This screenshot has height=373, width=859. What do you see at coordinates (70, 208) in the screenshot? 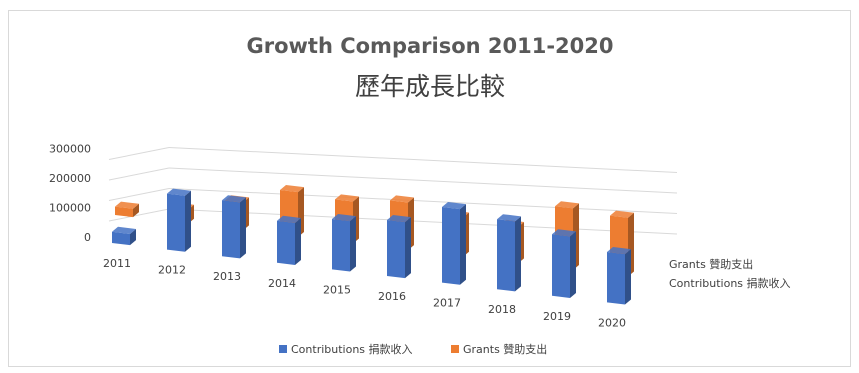
I see `y-tick-label: 100000` at bounding box center [70, 208].